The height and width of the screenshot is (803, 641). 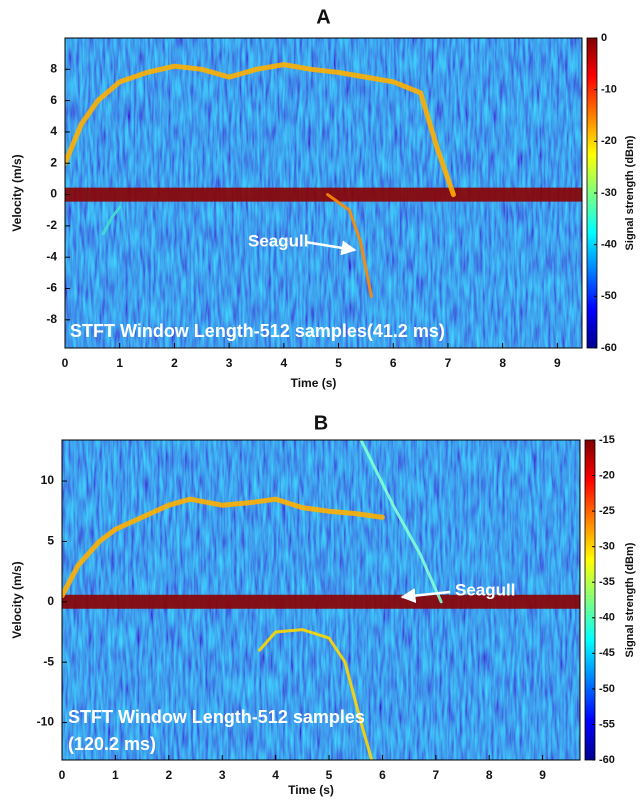 I want to click on y-tick-label: 2, so click(x=53, y=162).